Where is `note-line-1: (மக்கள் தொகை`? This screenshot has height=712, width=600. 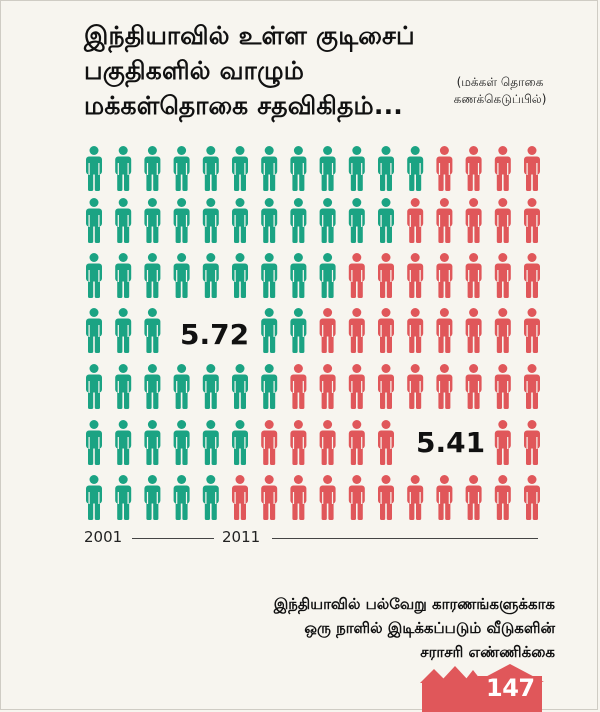
note-line-1: (மக்கள் தொகை is located at coordinates (500, 82).